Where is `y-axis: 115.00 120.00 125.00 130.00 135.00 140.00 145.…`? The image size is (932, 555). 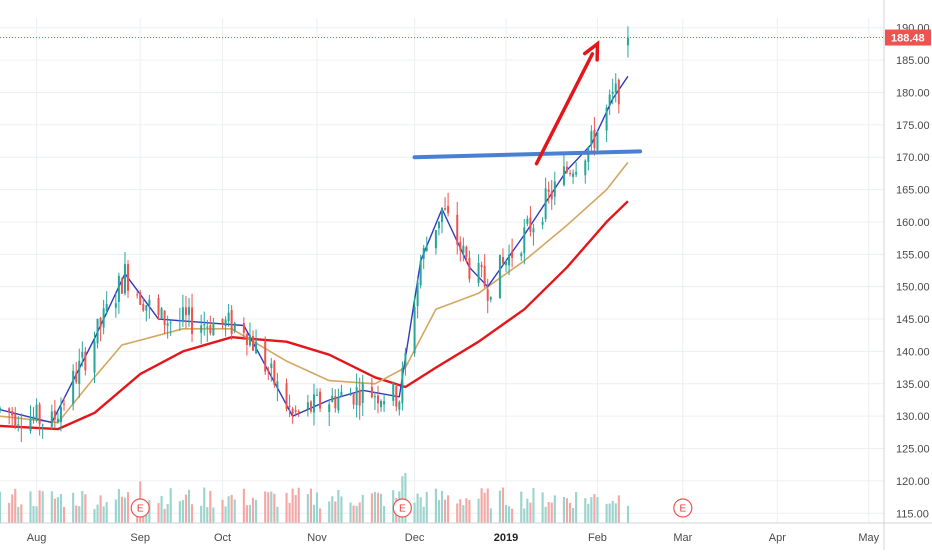 y-axis: 115.00 120.00 125.00 130.00 135.00 140.00 145.… is located at coordinates (907, 275).